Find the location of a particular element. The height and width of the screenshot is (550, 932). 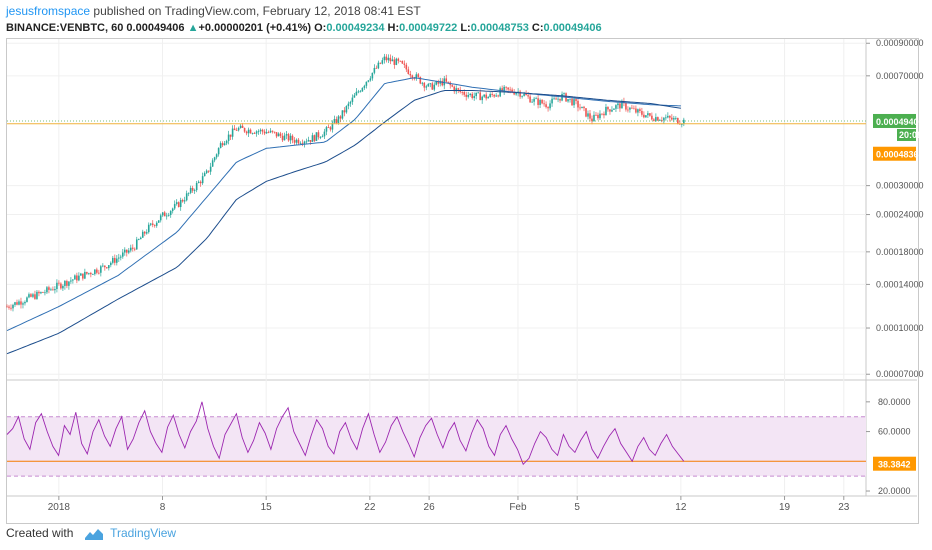

author-link: jesusfromspace is located at coordinates (48, 11).